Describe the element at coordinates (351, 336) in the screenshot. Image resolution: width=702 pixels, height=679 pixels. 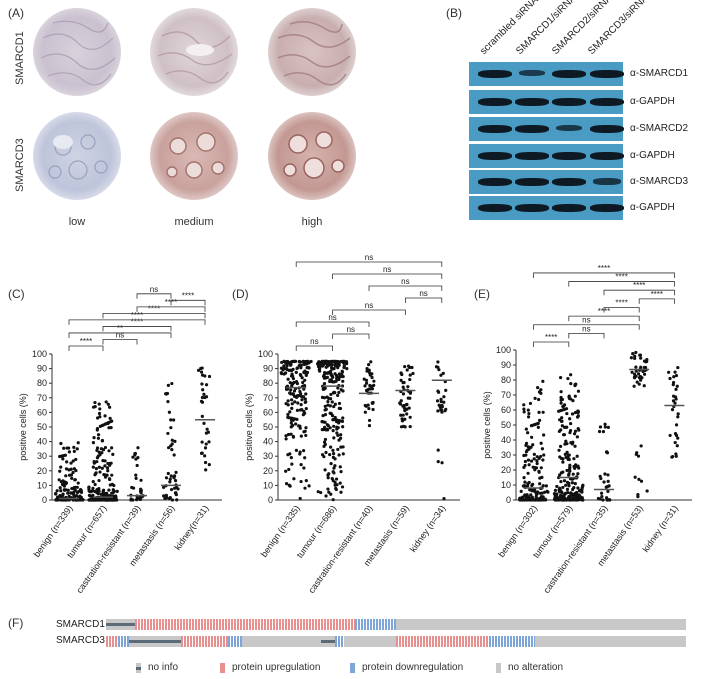
I see `significance-bracket` at that location.